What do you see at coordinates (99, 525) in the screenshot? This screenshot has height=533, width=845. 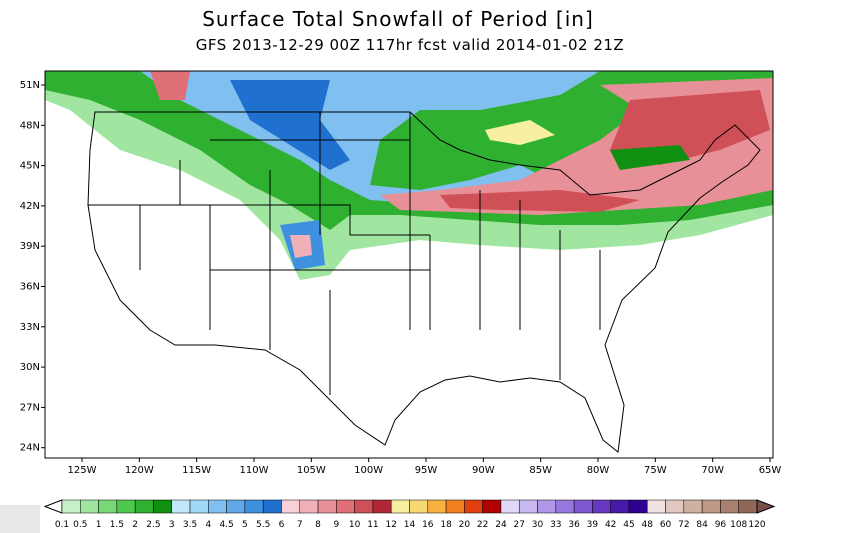 I see `colorbar-label: 1` at bounding box center [99, 525].